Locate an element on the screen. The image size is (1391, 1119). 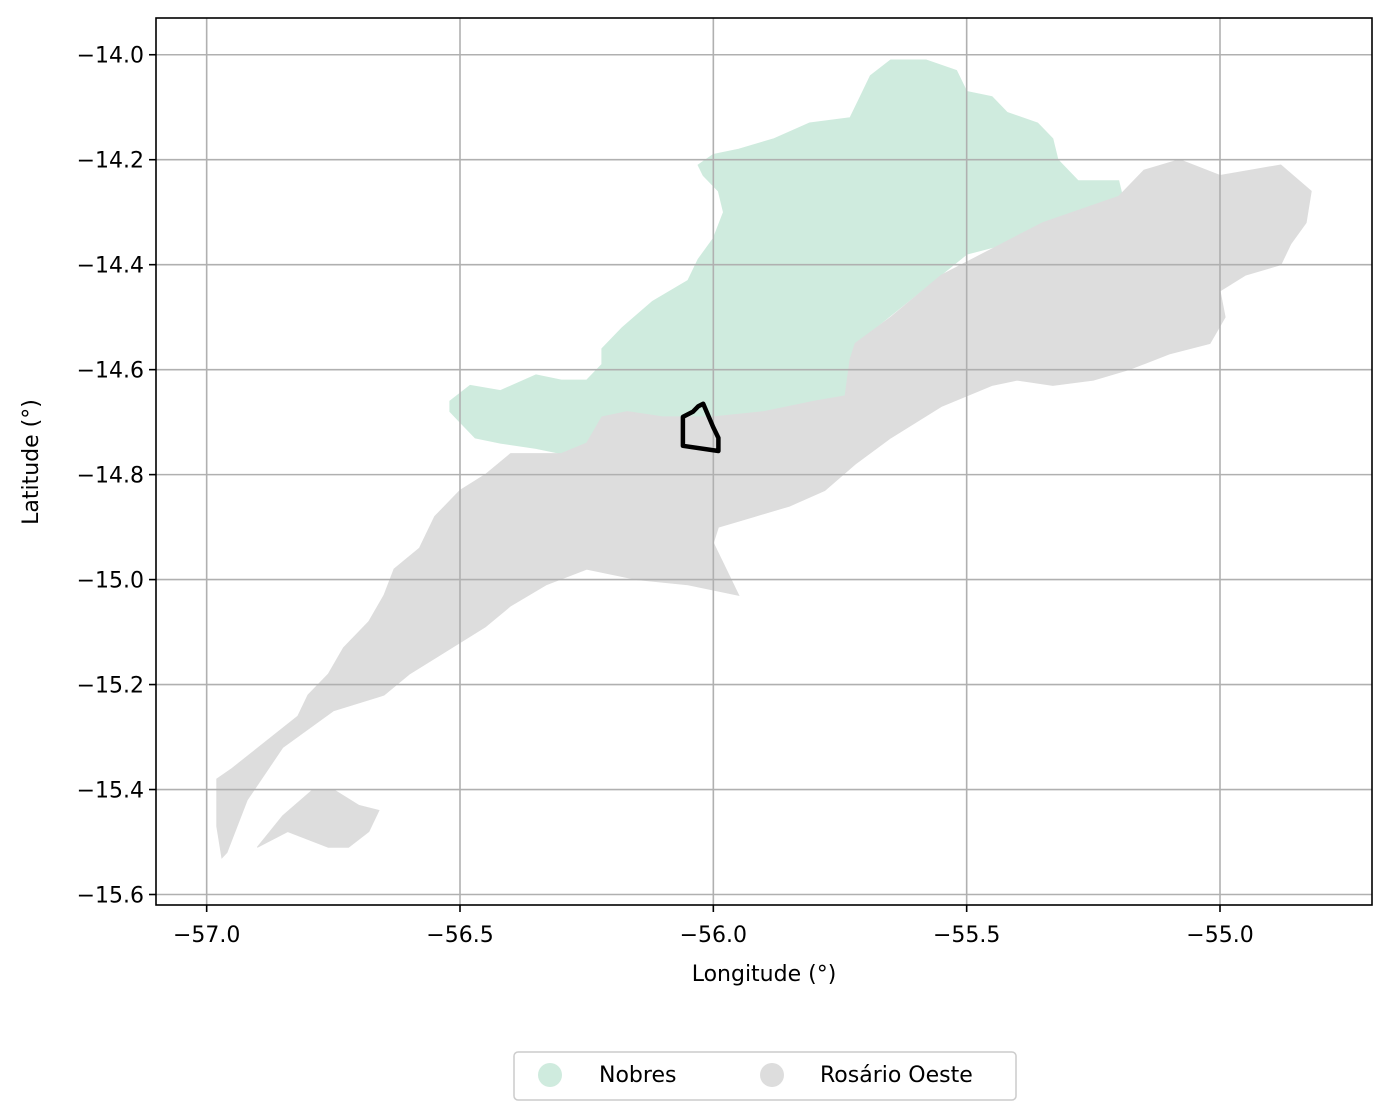
y-tick-label: −14.0 is located at coordinates (110, 56).